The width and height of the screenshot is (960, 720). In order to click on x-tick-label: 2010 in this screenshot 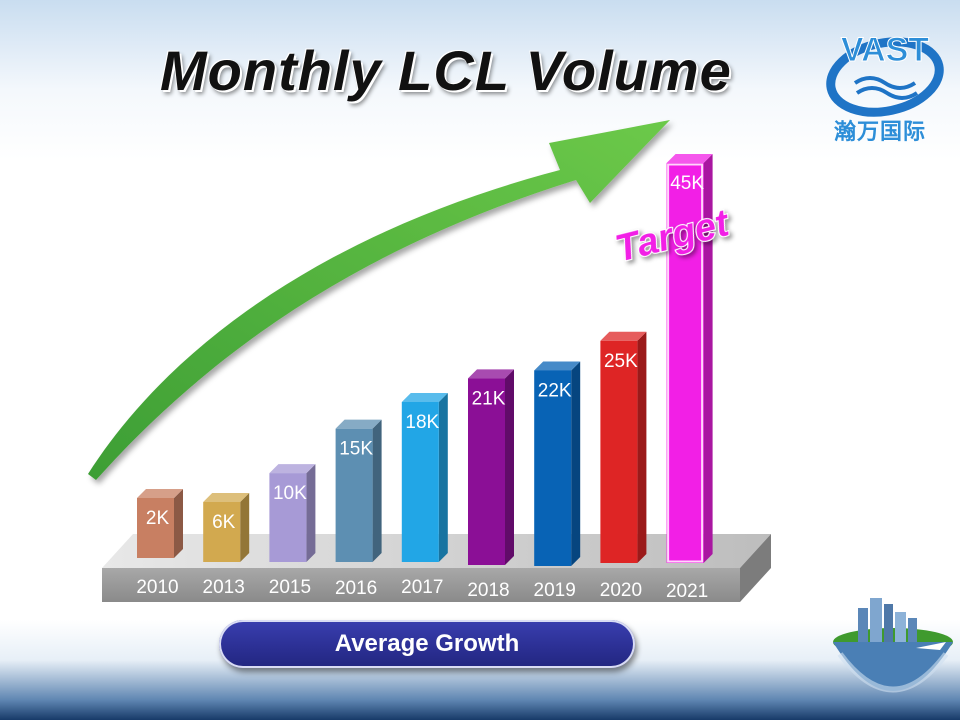, I will do `click(157, 587)`.